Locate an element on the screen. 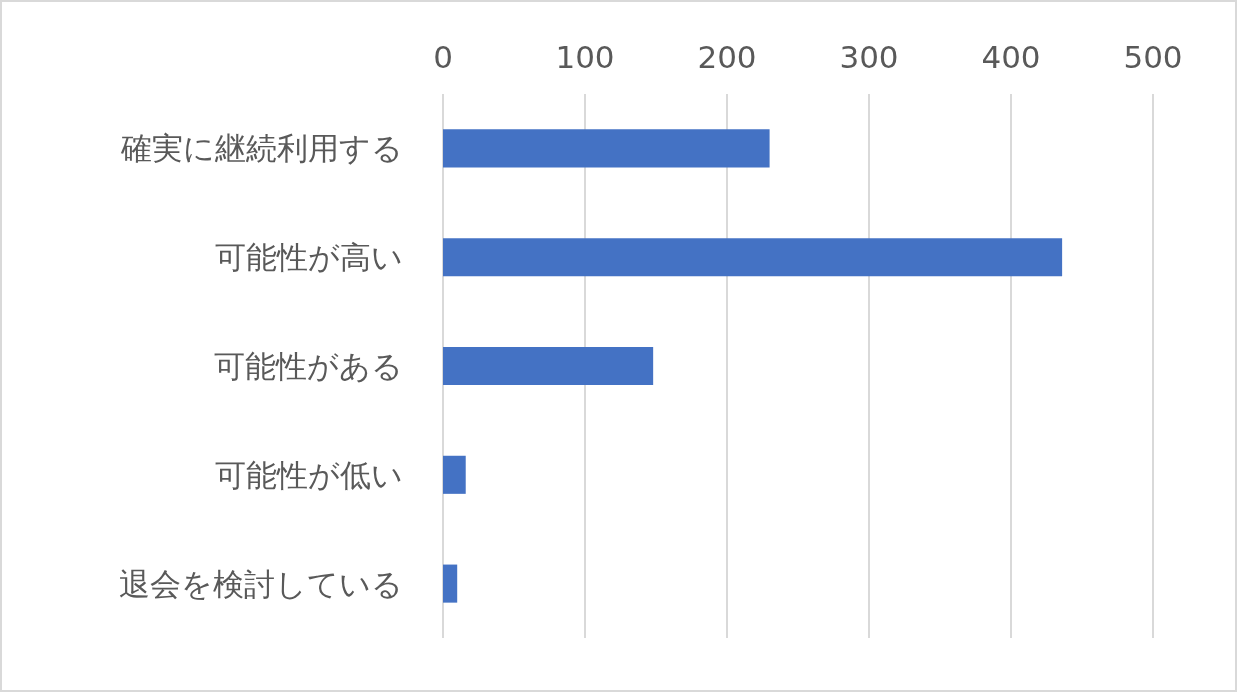  y-tick-label: 可能性が低い is located at coordinates (309, 474).